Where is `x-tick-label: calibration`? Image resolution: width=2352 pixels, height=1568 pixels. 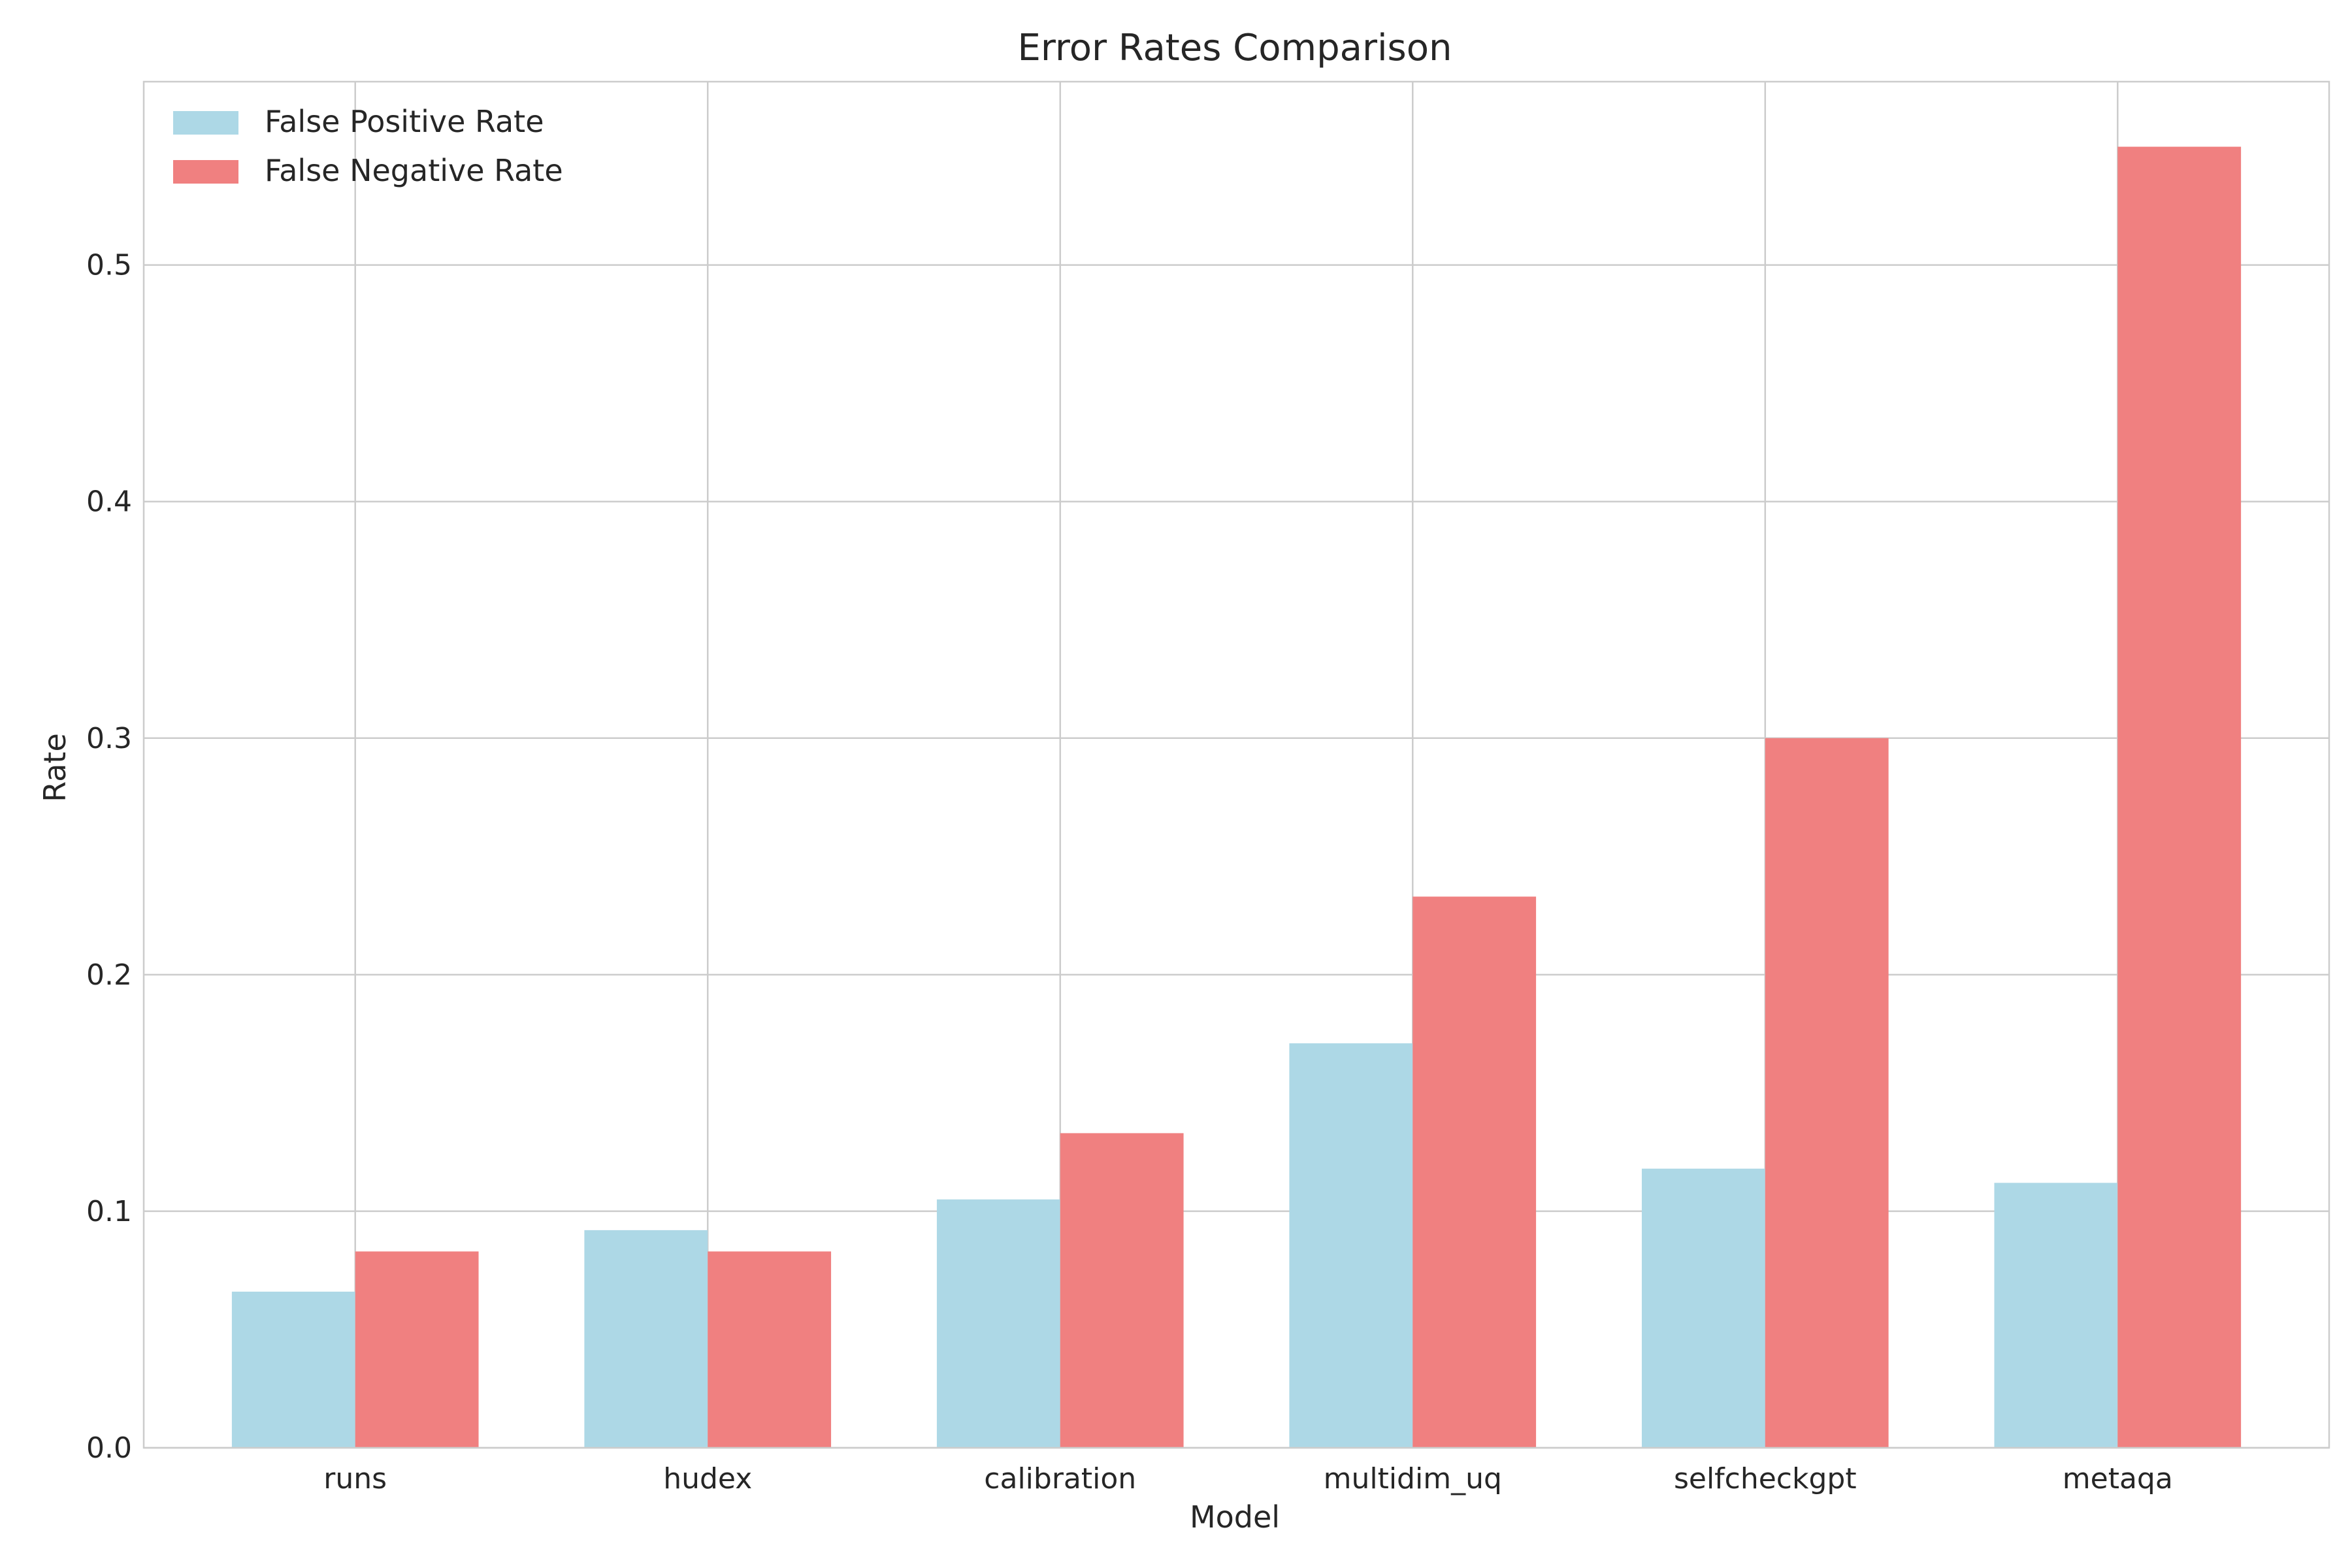
x-tick-label: calibration is located at coordinates (1060, 1478).